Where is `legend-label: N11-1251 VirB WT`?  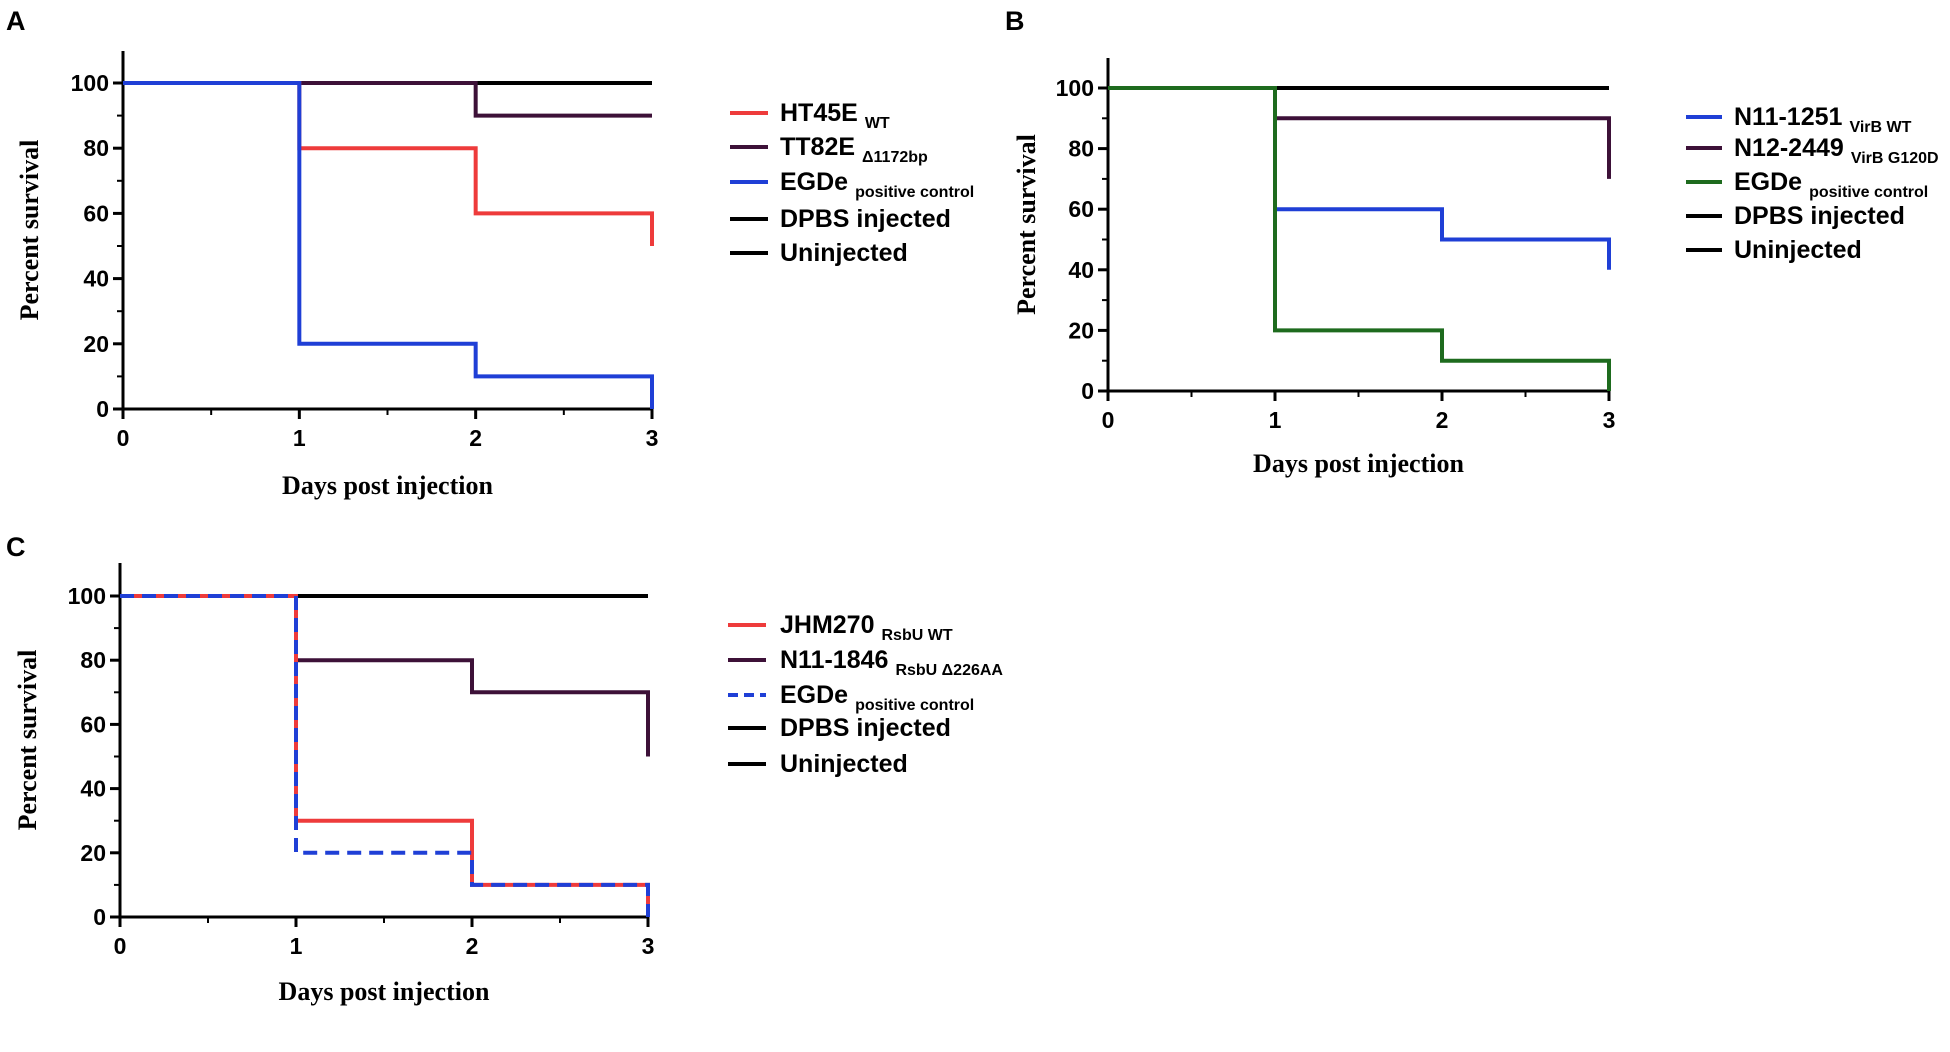 legend-label: N11-1251 VirB WT is located at coordinates (1823, 119).